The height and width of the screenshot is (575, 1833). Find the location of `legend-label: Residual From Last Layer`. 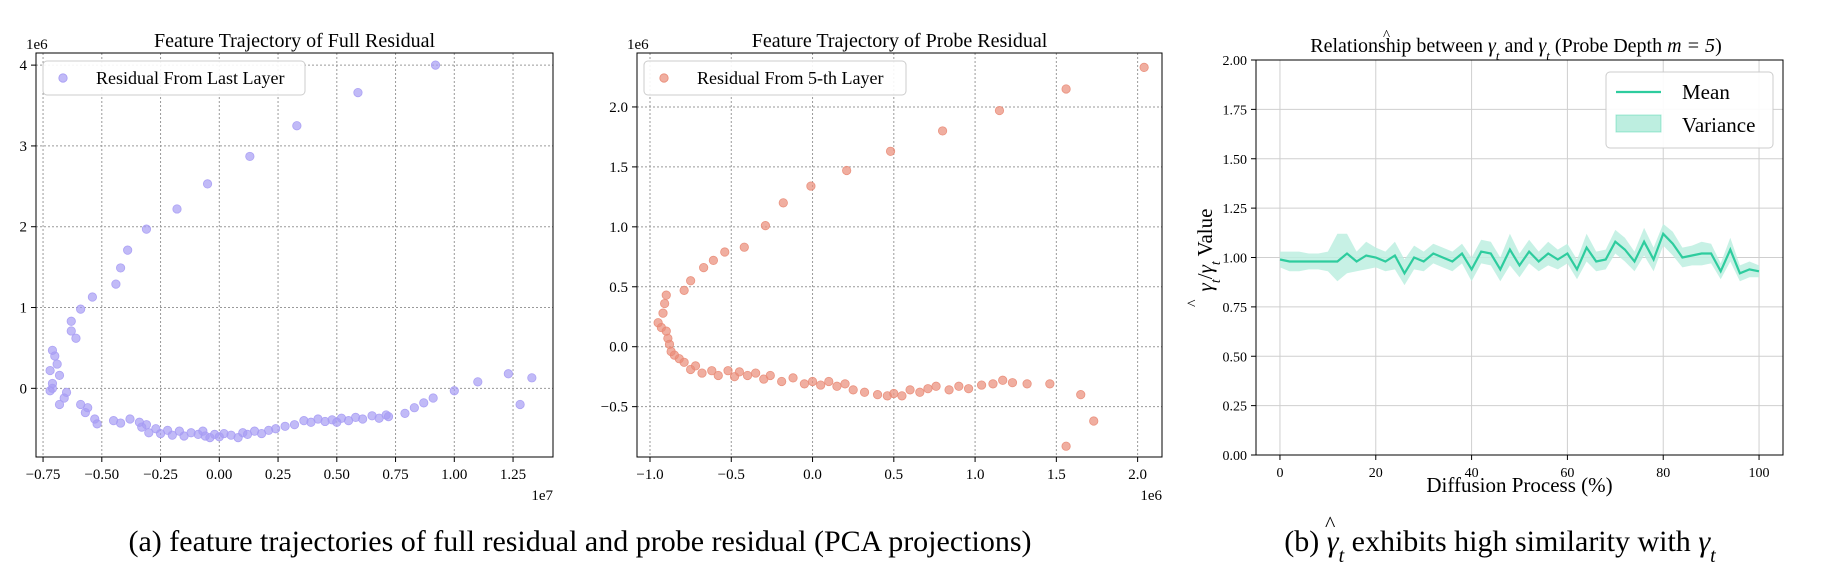

legend-label: Residual From Last Layer is located at coordinates (190, 78).